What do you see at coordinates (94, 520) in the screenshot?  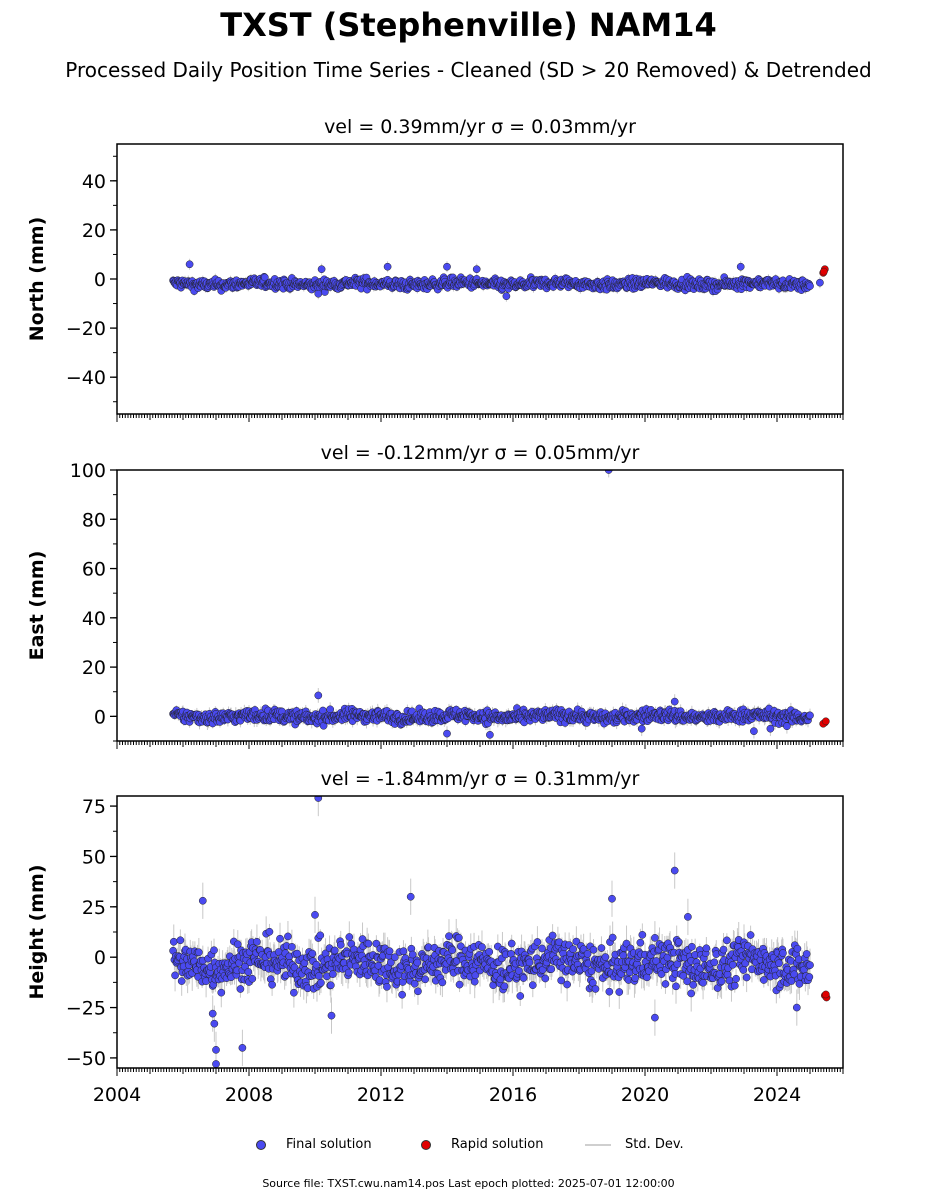 I see `y-tick-label: 80` at bounding box center [94, 520].